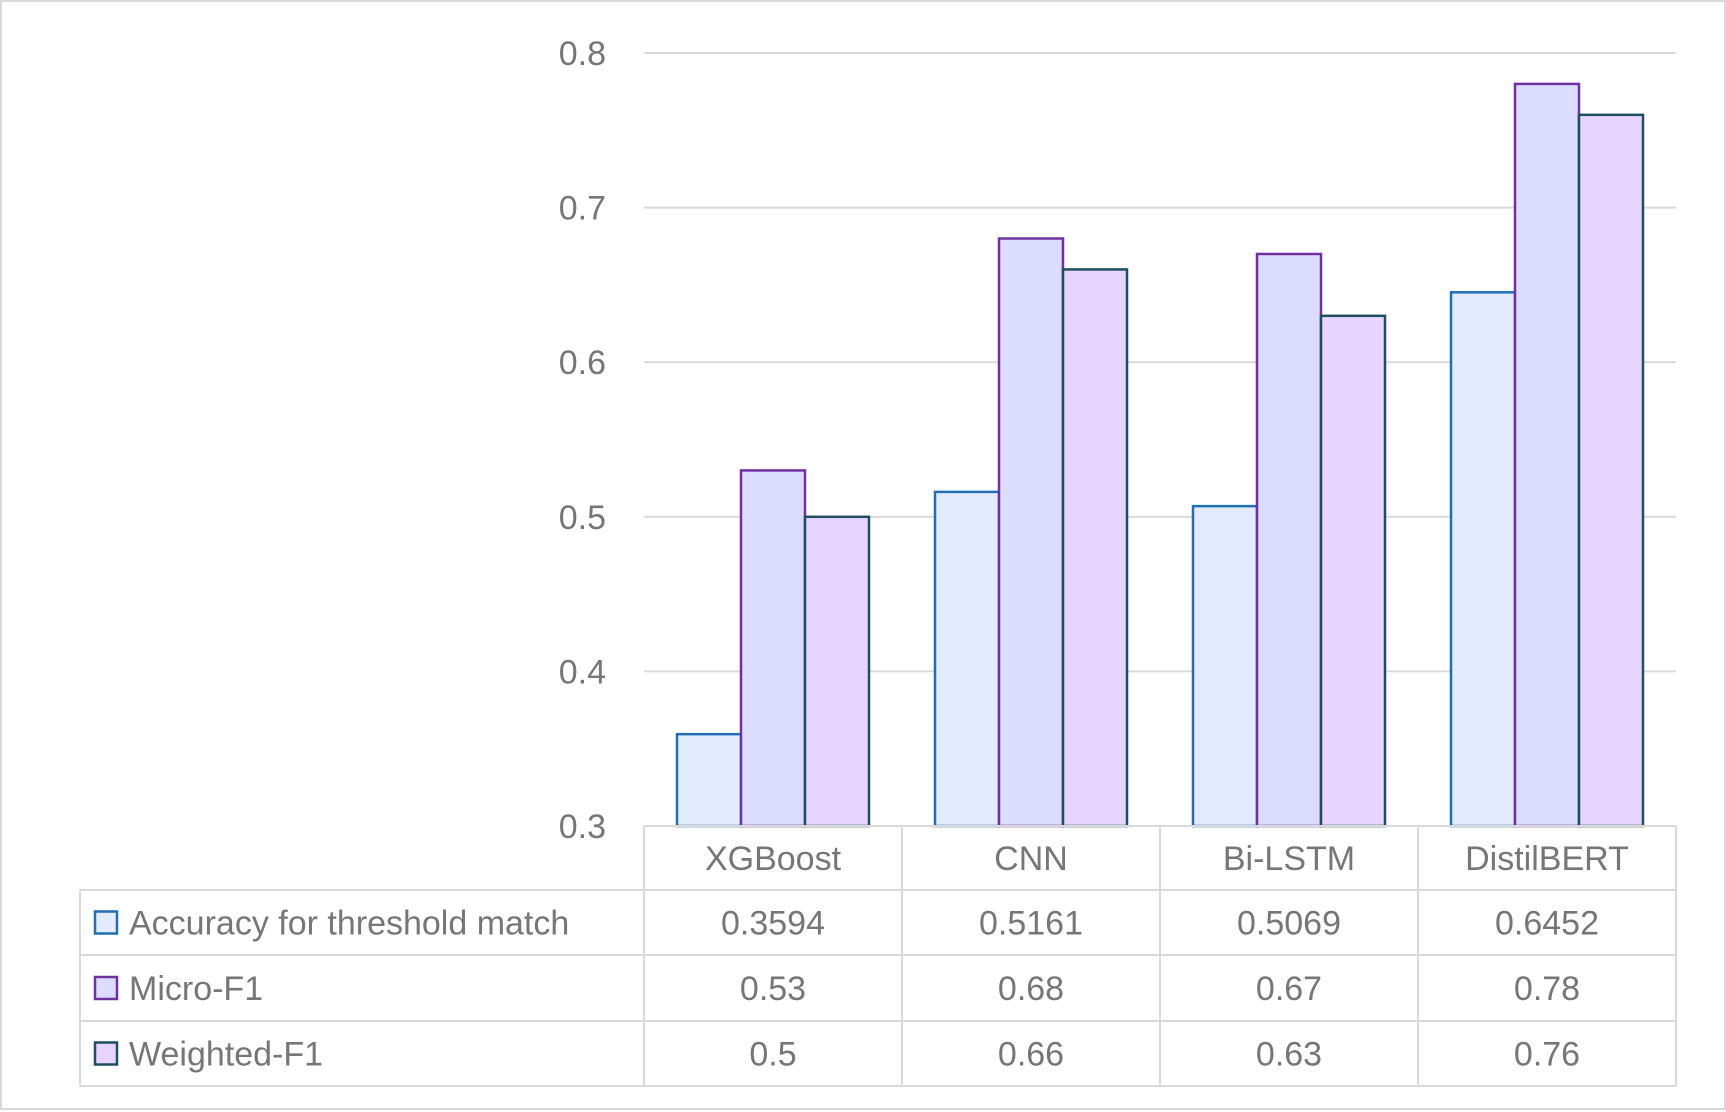 This screenshot has height=1112, width=1726. Describe the element at coordinates (582, 209) in the screenshot. I see `y-tick-label-0-7: 0.7` at that location.